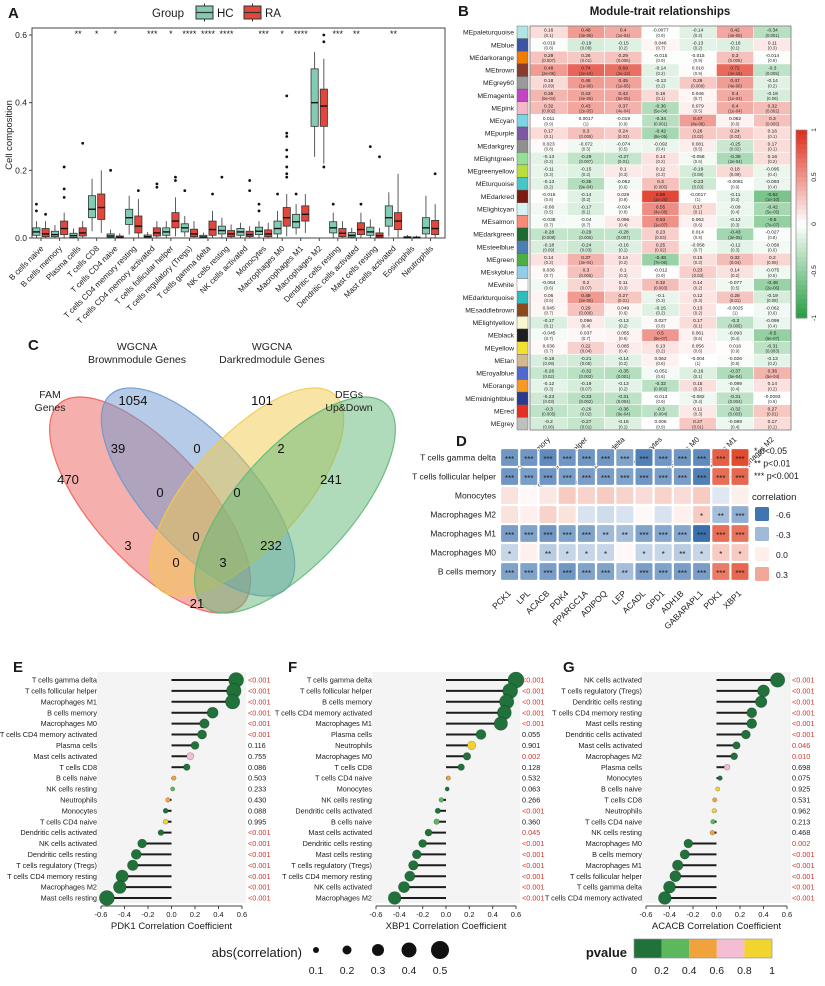 The width and height of the screenshot is (825, 986). I want to click on b-cell-value: -0.13, so click(772, 359).